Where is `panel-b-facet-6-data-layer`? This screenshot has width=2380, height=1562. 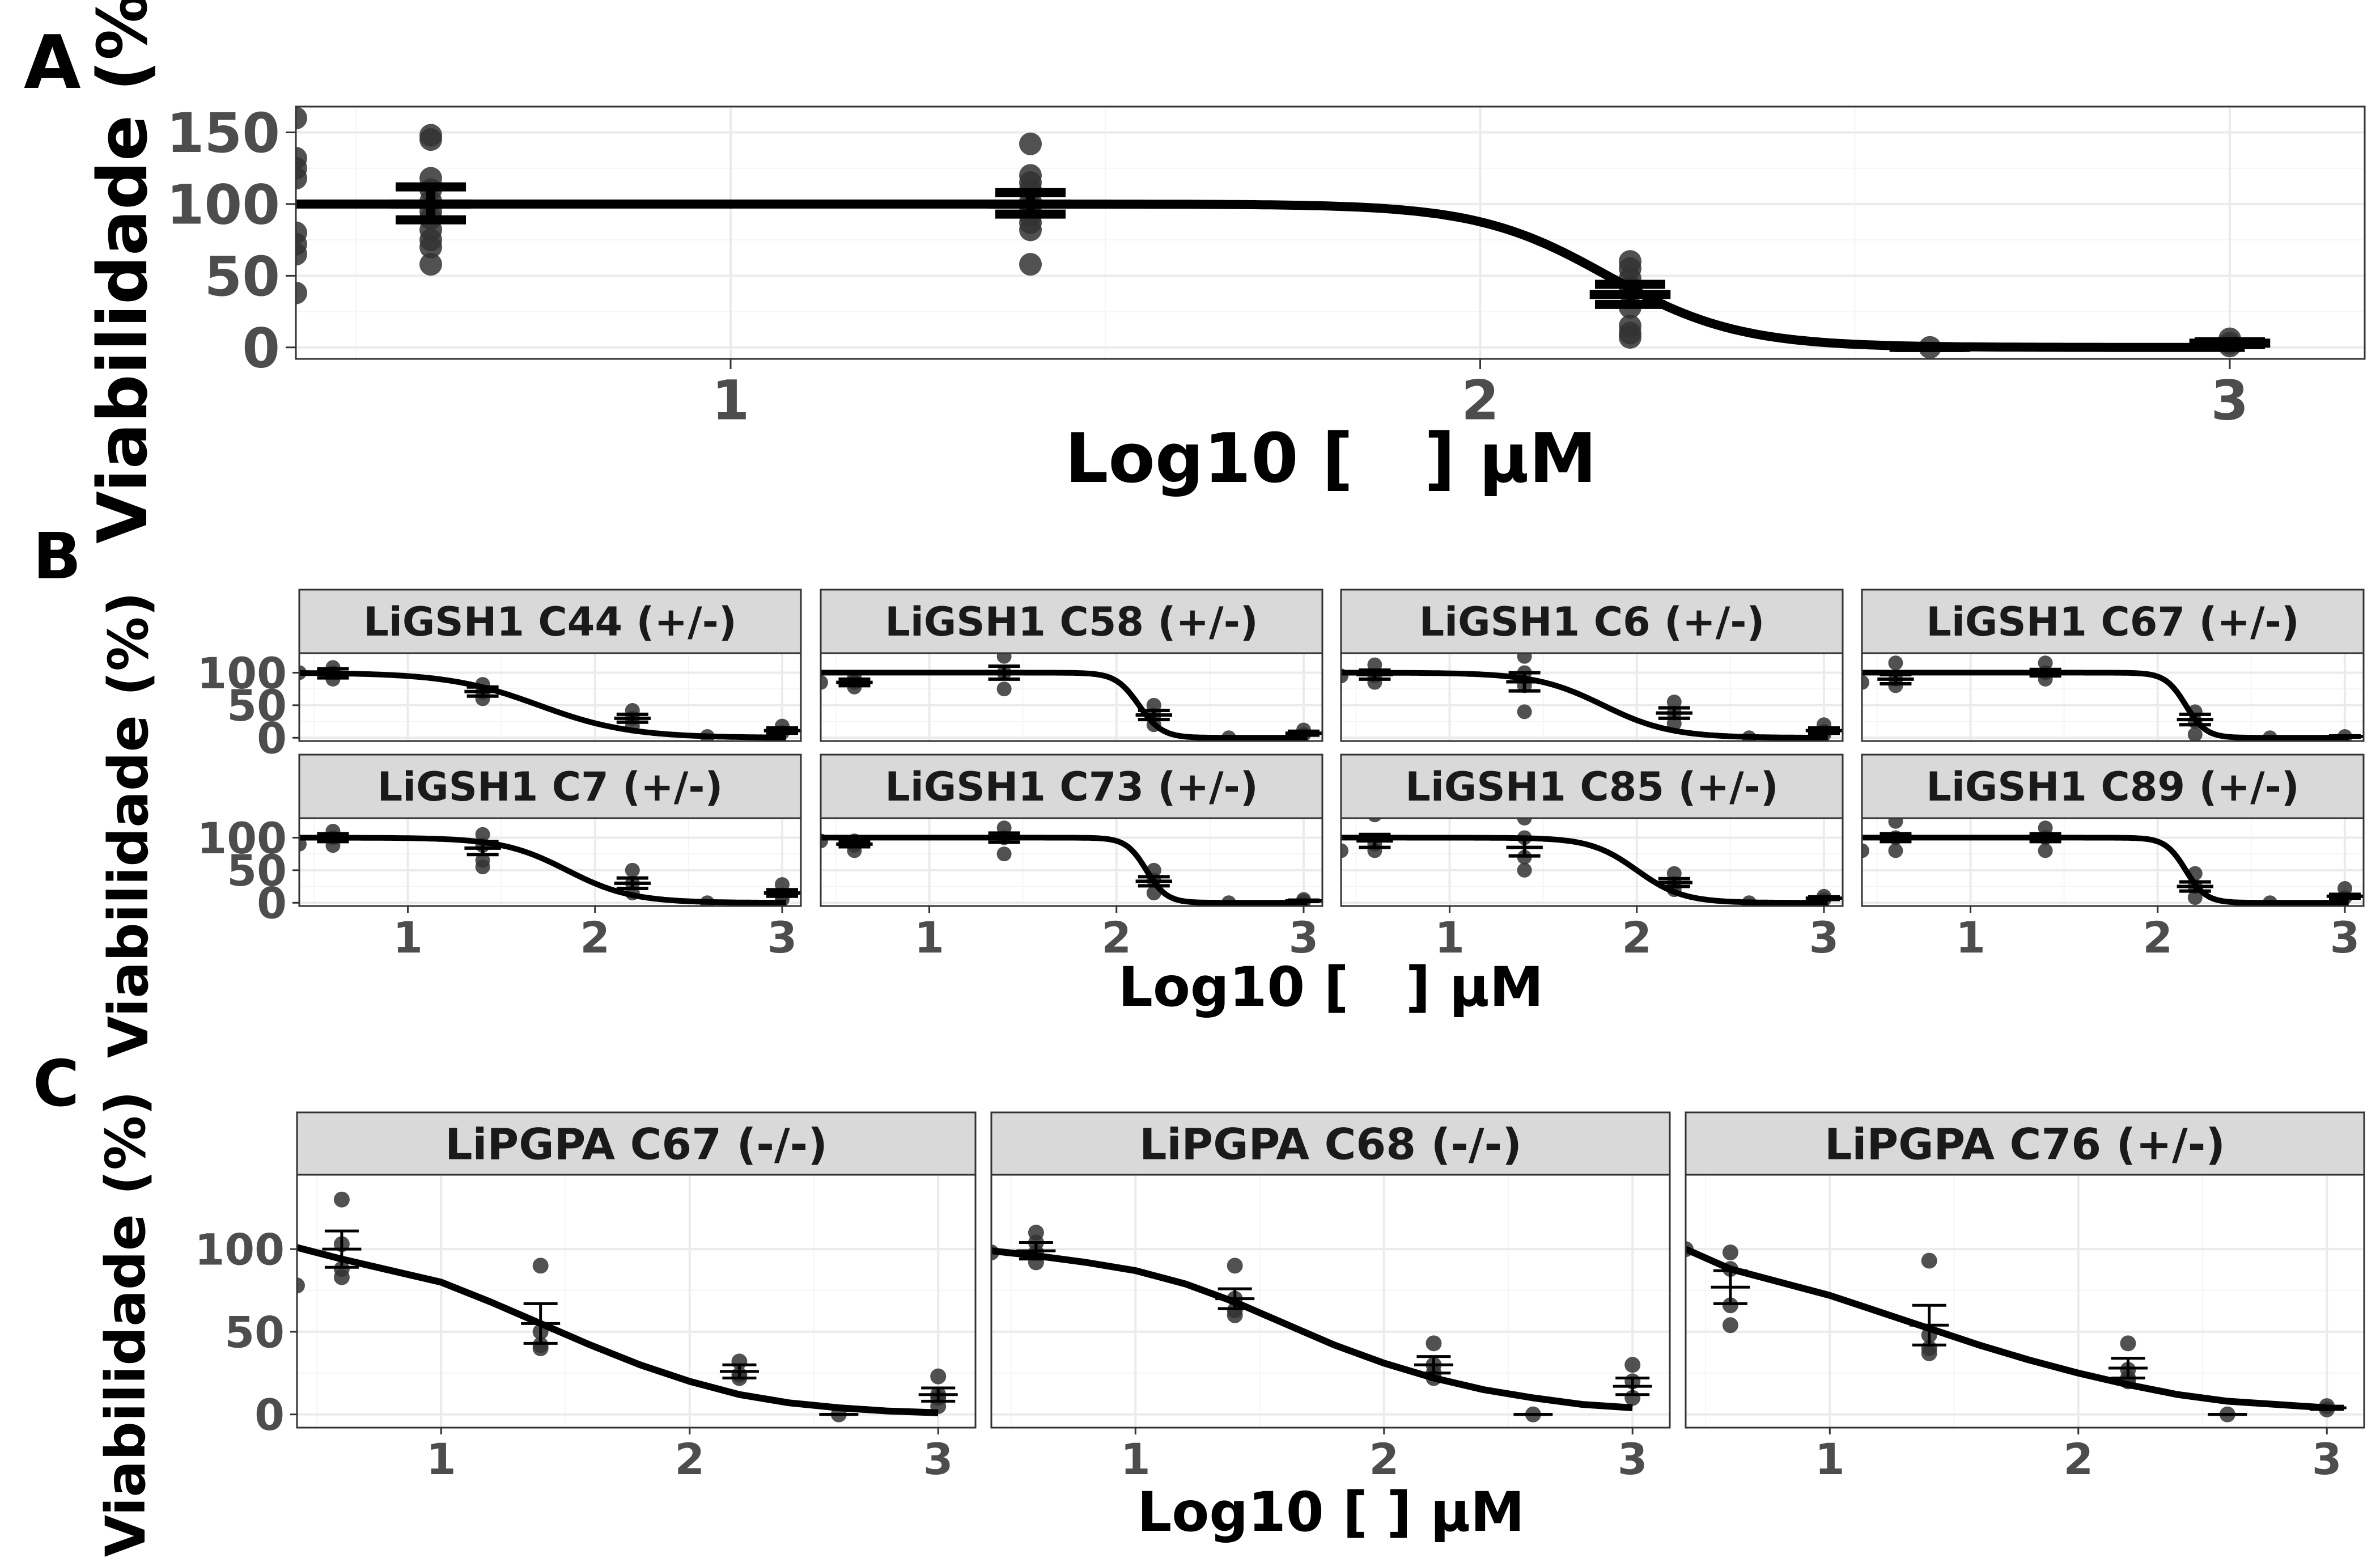 panel-b-facet-6-data-layer is located at coordinates (1071, 863).